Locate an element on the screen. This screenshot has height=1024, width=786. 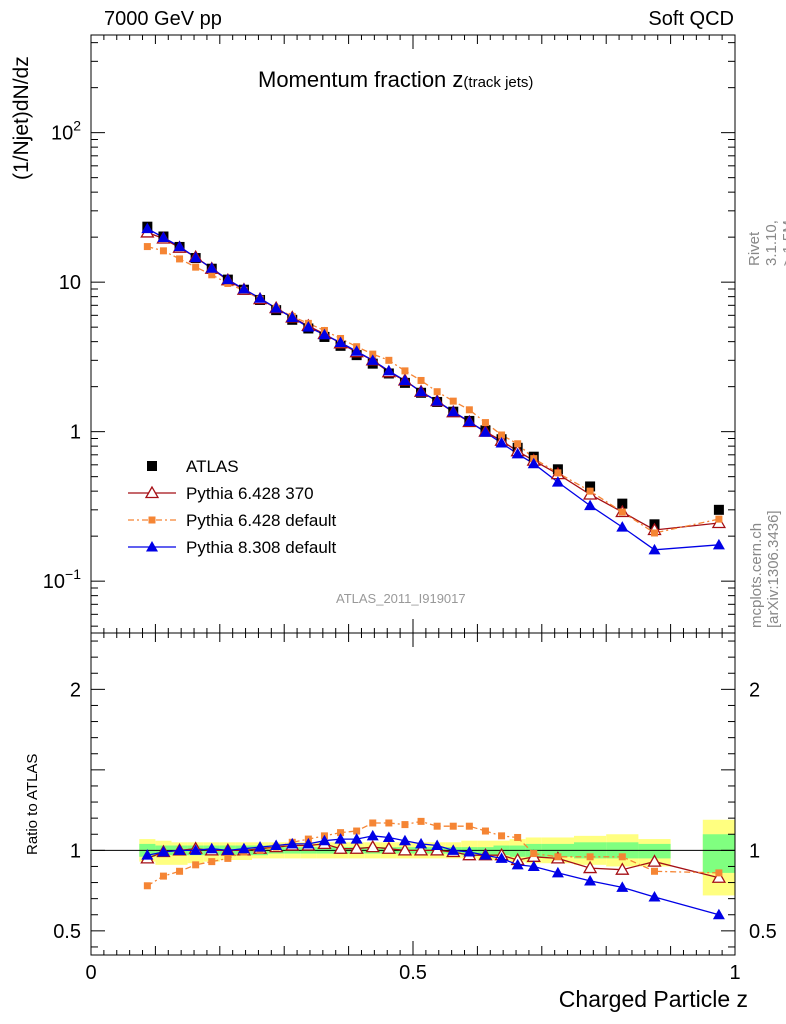
y-tick-label-ratio-right: 0.5 is located at coordinates (763, 932).